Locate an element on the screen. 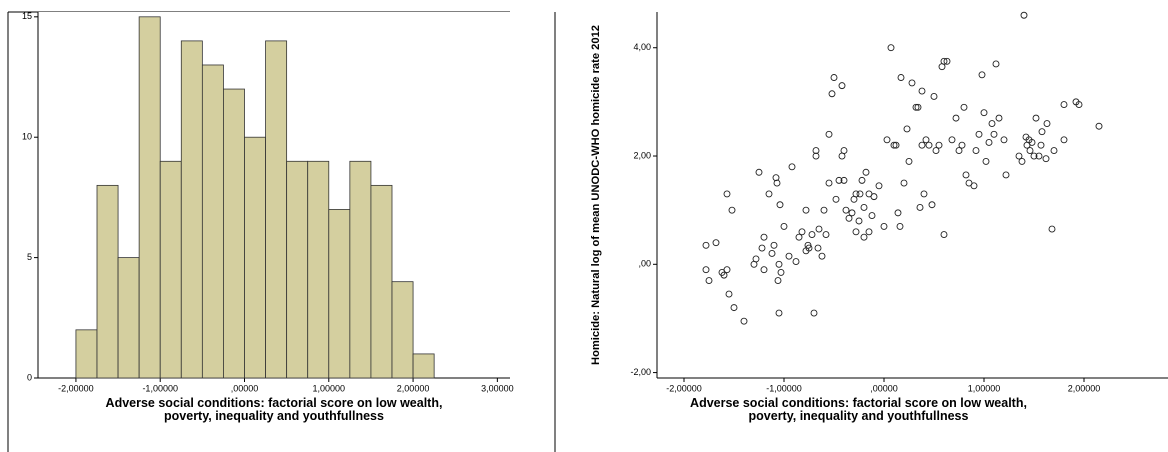 This screenshot has height=452, width=1168. y-tick-label: 2,00 is located at coordinates (642, 155).